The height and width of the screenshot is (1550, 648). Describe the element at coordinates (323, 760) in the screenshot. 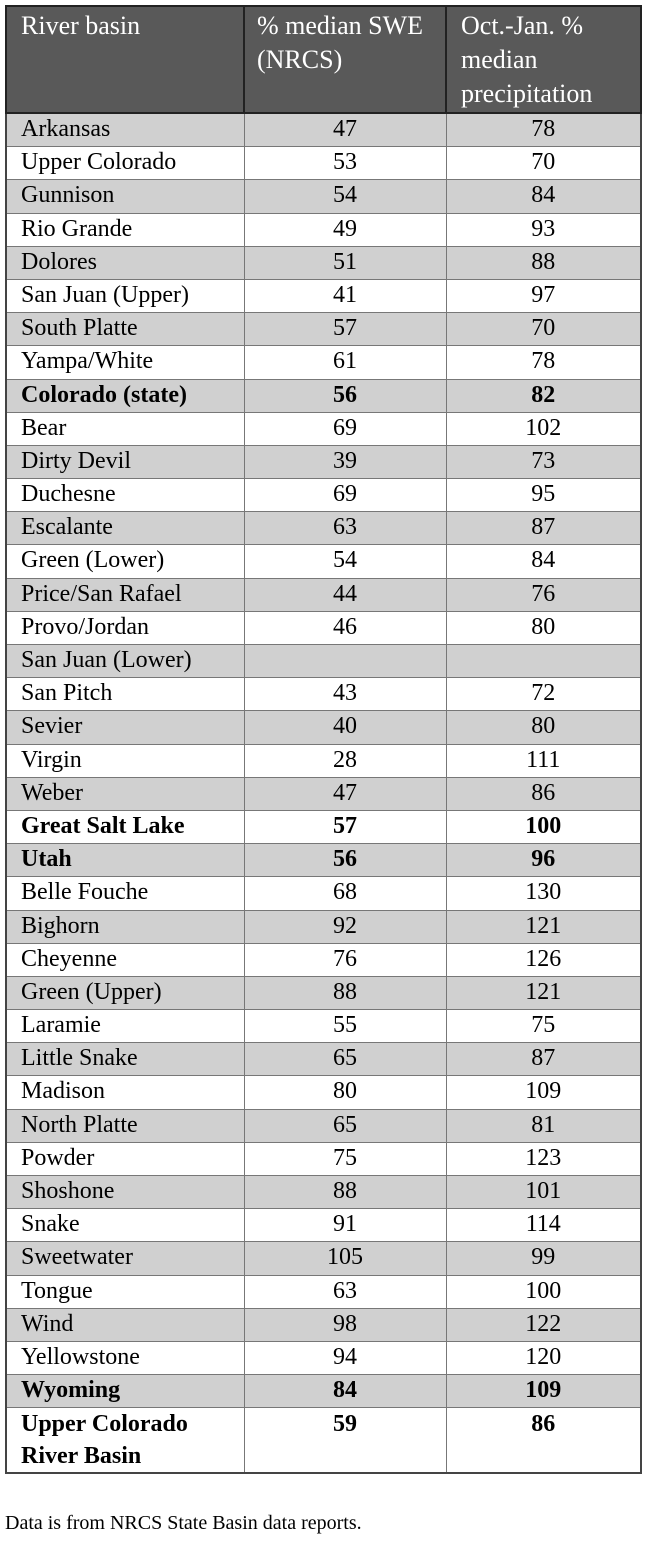

I see `table-row: Virgin 28 111` at that location.